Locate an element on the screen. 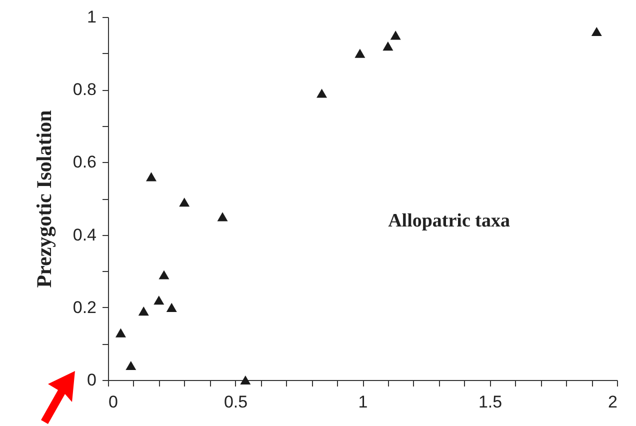 The image size is (636, 426). y-tick-label: 0.2 is located at coordinates (84, 307).